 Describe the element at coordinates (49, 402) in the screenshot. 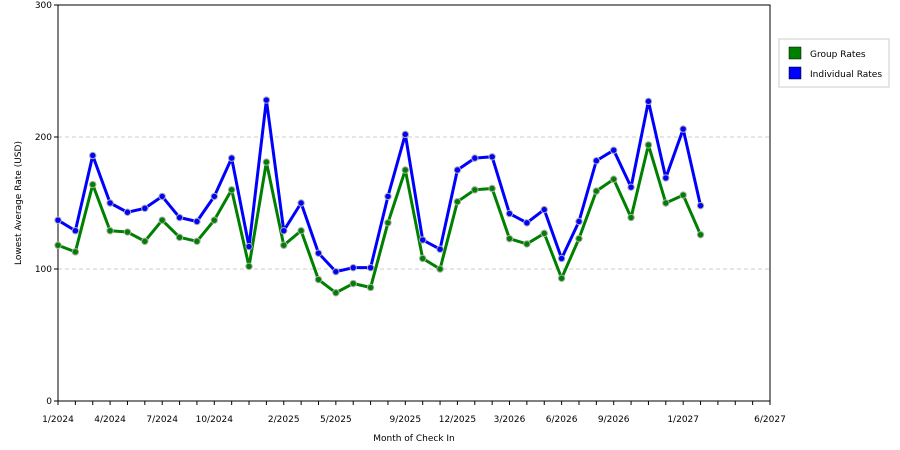

I see `y-tick-label: 0` at that location.